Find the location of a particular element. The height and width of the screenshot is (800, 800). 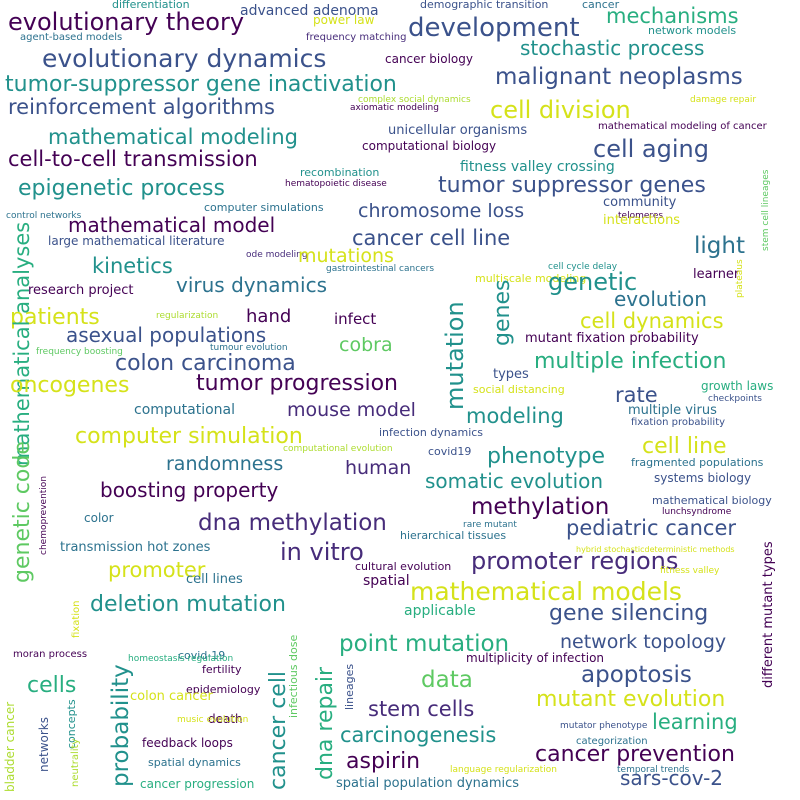

cloud-word: computer simulation is located at coordinates (189, 436).